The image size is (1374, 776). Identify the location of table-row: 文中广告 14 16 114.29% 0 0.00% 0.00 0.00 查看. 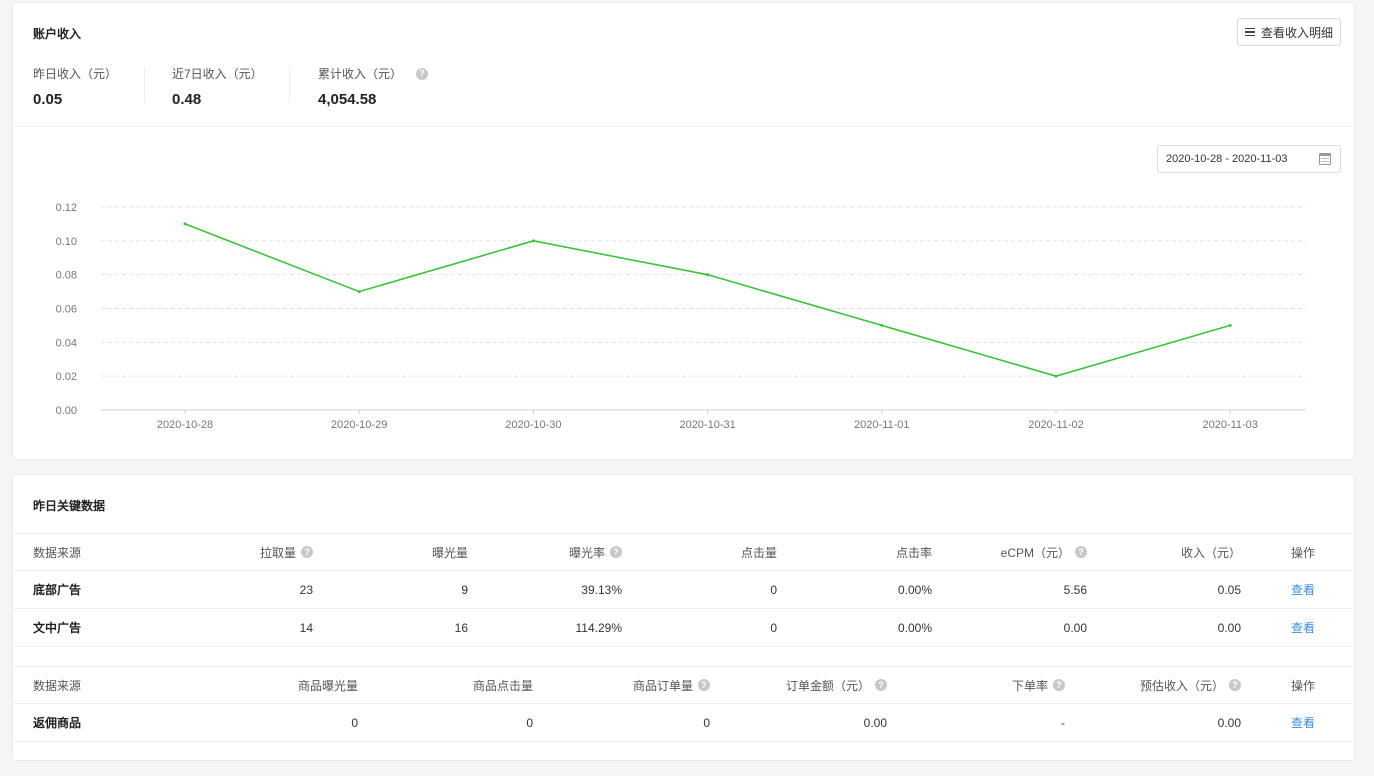
(683, 627).